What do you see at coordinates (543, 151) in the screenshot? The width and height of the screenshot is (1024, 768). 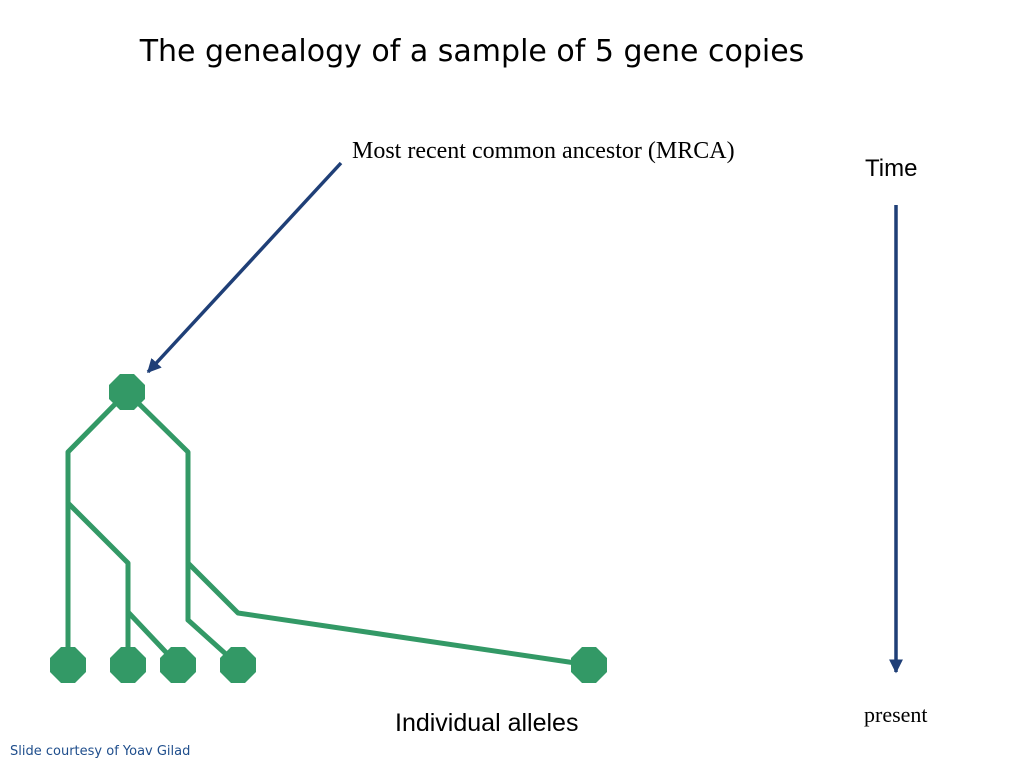 I see `mrca-label: Most recent common ancestor (MRCA)` at bounding box center [543, 151].